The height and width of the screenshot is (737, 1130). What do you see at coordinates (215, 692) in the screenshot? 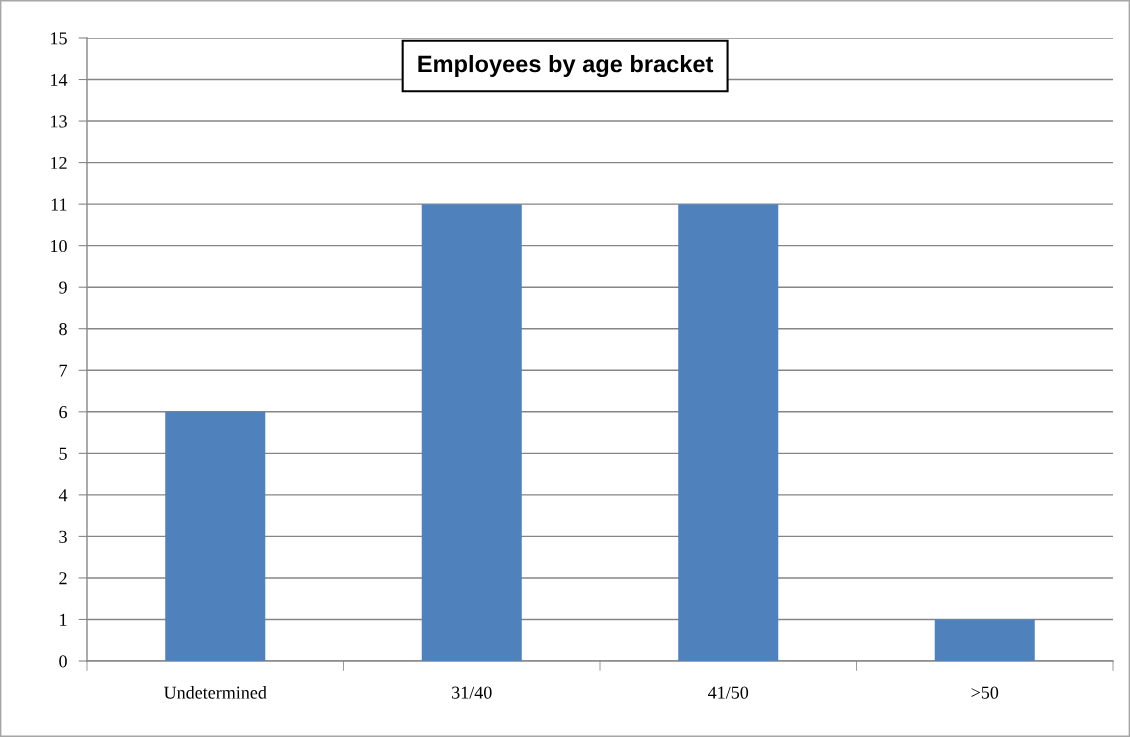
I see `x-tick-label: Undetermined` at bounding box center [215, 692].